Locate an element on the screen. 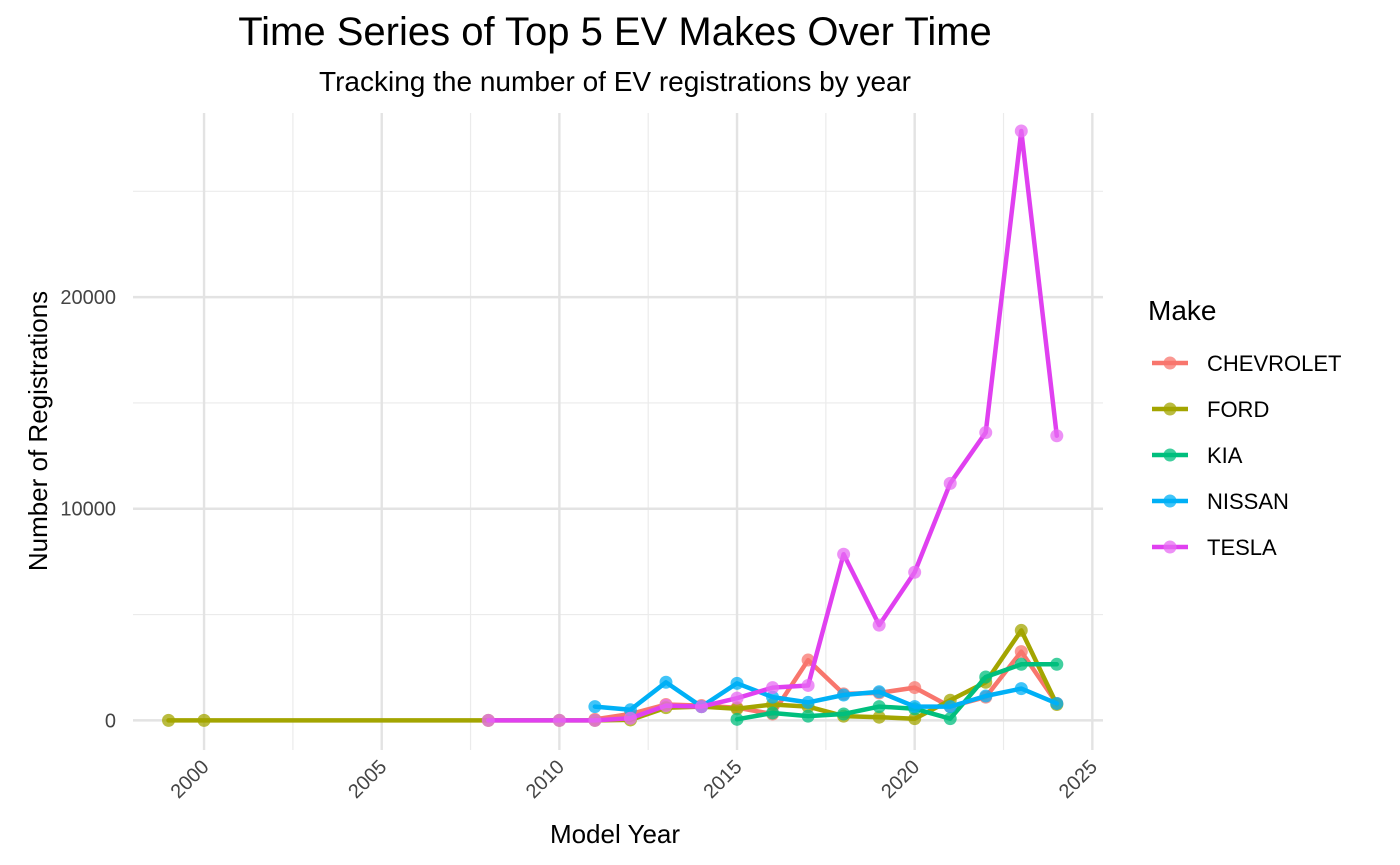 The height and width of the screenshot is (865, 1400). legend-title: Make is located at coordinates (1182, 310).